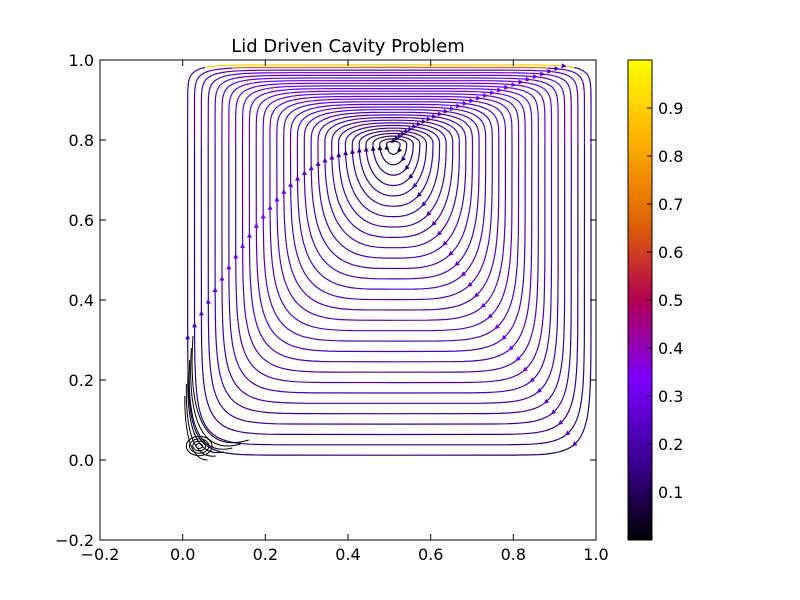  I want to click on colorbar-tick-label: 0.3, so click(670, 396).